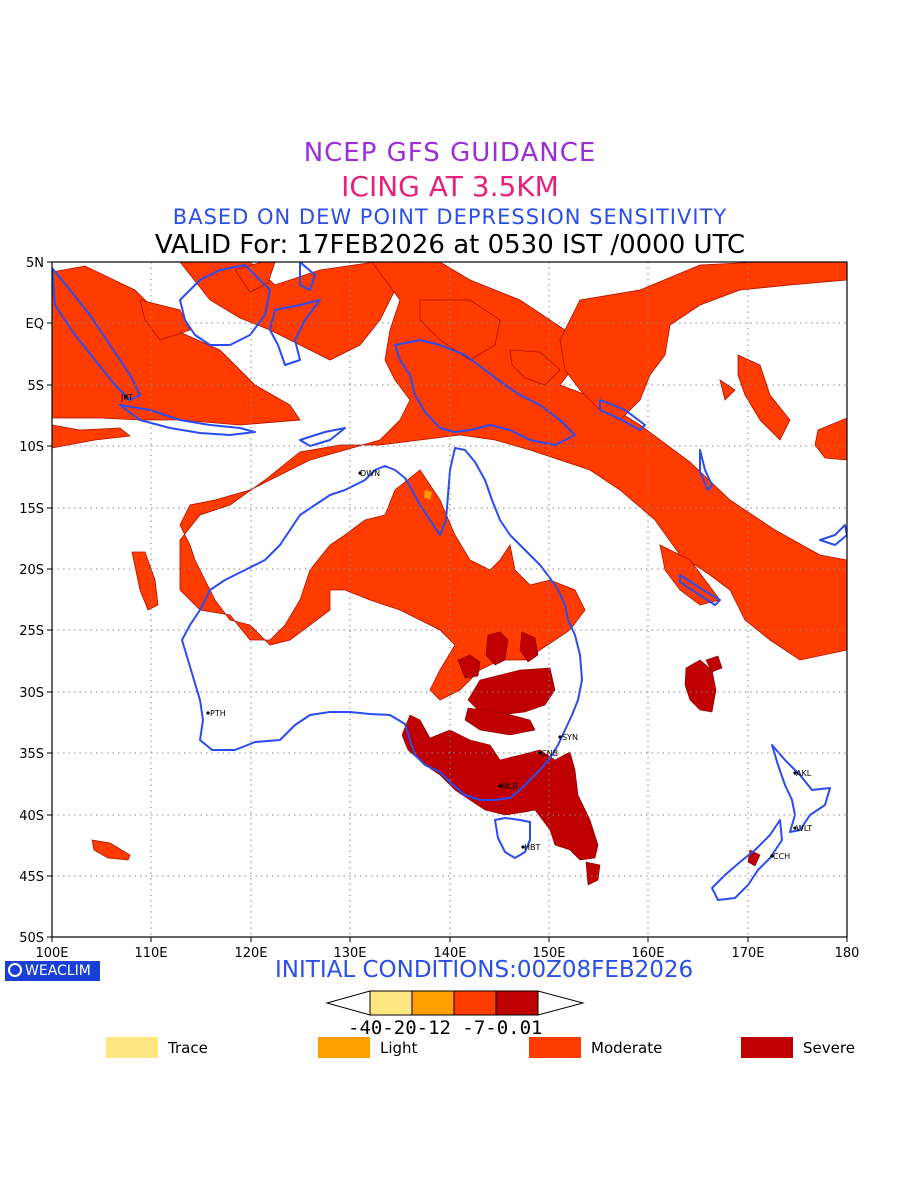 The width and height of the screenshot is (900, 1200). Describe the element at coordinates (225, 305) in the screenshot. I see `coastline-borneo` at that location.